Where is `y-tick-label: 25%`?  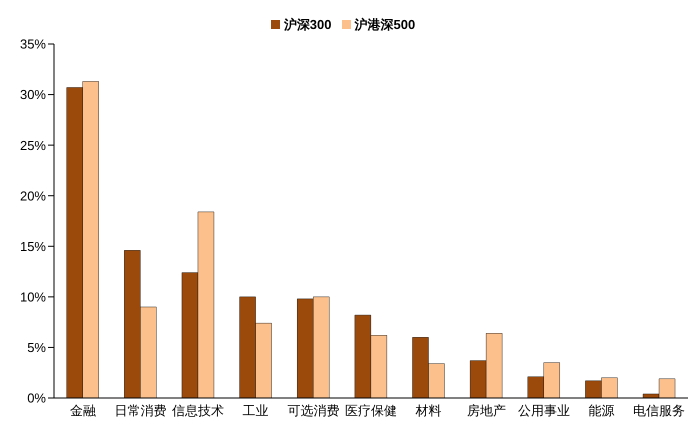
y-tick-label: 25% is located at coordinates (33, 145).